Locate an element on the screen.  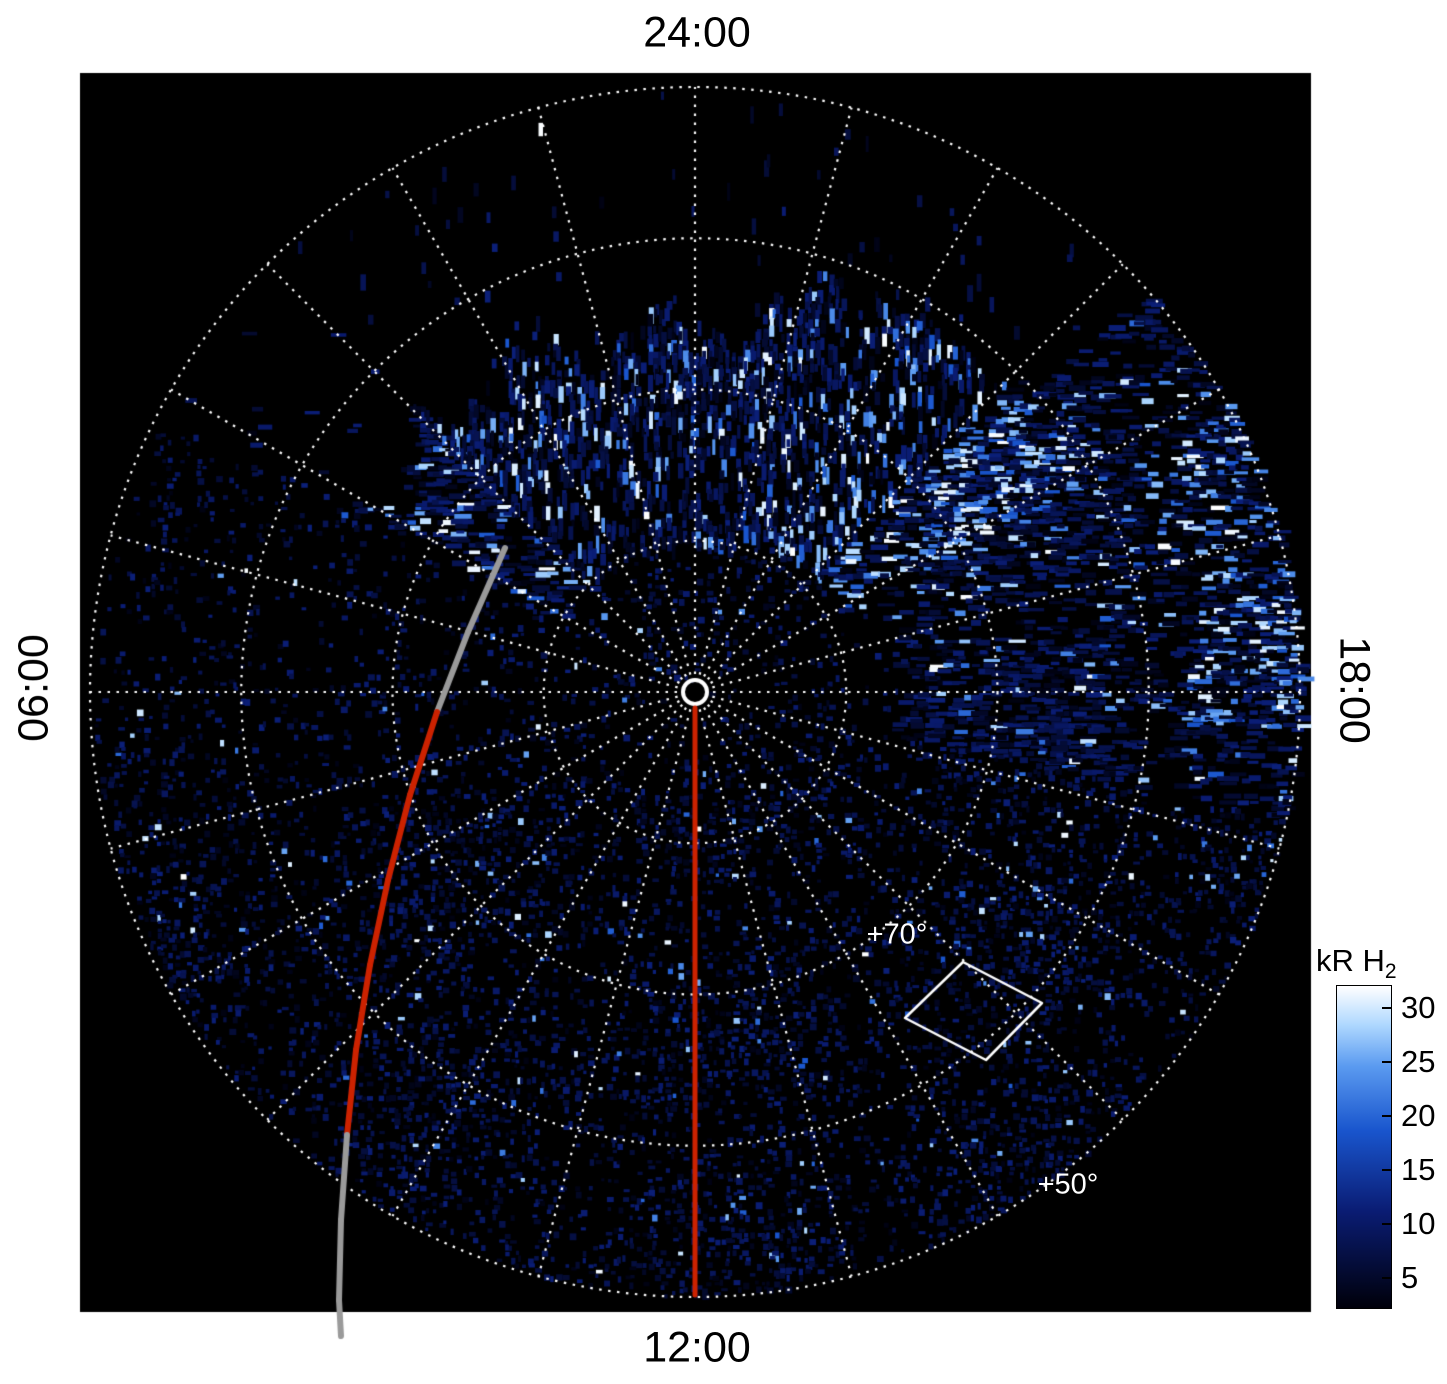
colorbar-tick-label: 20 is located at coordinates (1418, 1115).